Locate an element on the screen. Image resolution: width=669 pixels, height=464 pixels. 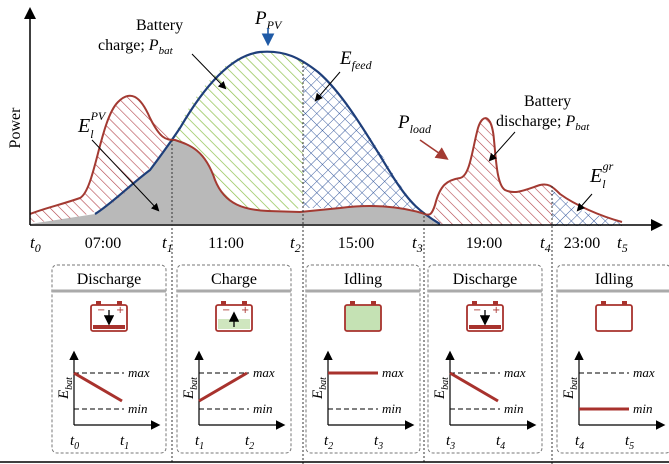
time-tick-1: 11:00 is located at coordinates (226, 243).